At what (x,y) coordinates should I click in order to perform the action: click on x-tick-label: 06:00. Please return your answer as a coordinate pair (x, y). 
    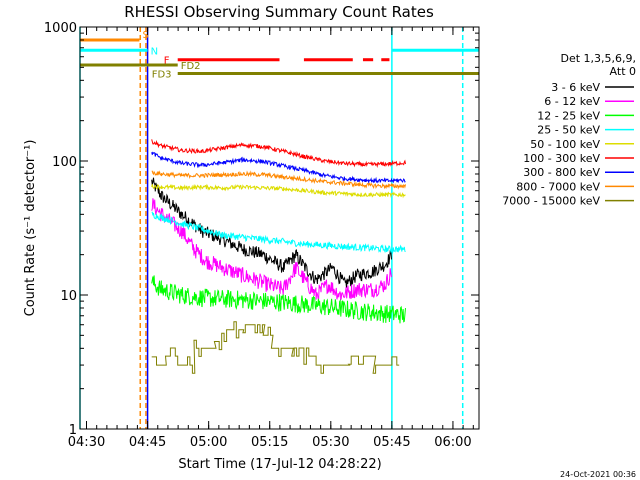
    Looking at the image, I should click on (452, 442).